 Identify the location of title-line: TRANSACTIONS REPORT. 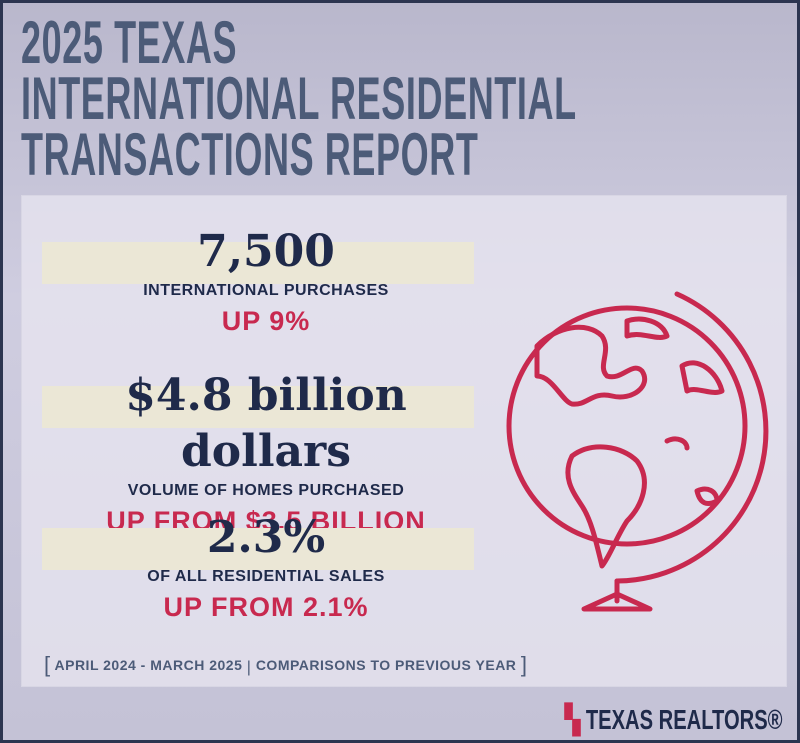
(250, 154).